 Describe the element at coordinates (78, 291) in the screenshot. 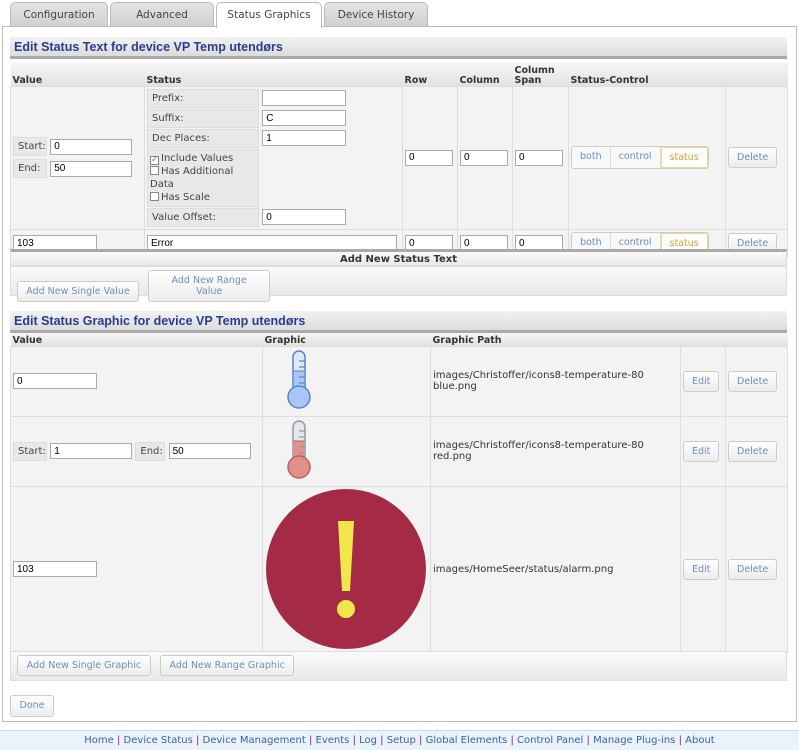

I see `add-new-single-value-button: Add New Single Value` at that location.